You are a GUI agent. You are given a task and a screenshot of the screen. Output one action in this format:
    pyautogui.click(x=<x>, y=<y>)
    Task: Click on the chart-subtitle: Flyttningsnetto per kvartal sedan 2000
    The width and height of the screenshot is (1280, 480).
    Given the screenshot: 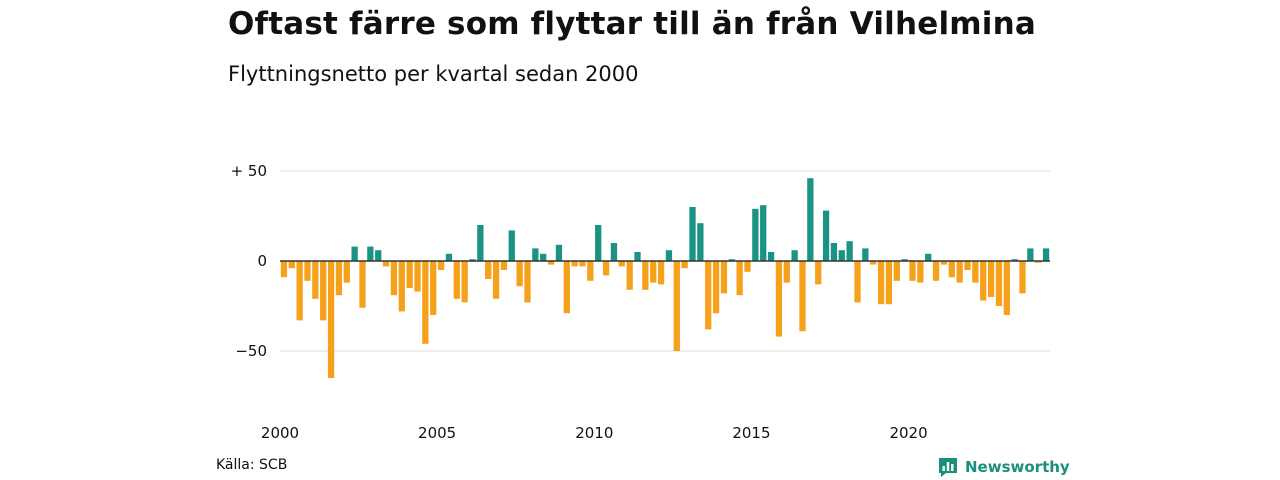 What is the action you would take?
    pyautogui.click(x=433, y=74)
    